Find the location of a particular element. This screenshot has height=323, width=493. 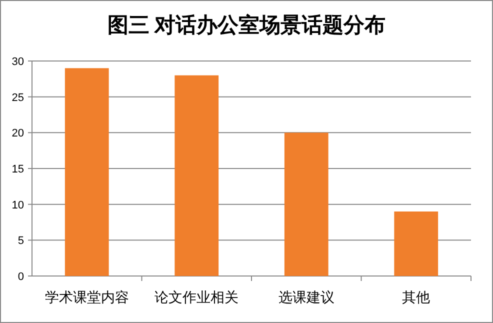

y-tick-label: 25 is located at coordinates (18, 98).